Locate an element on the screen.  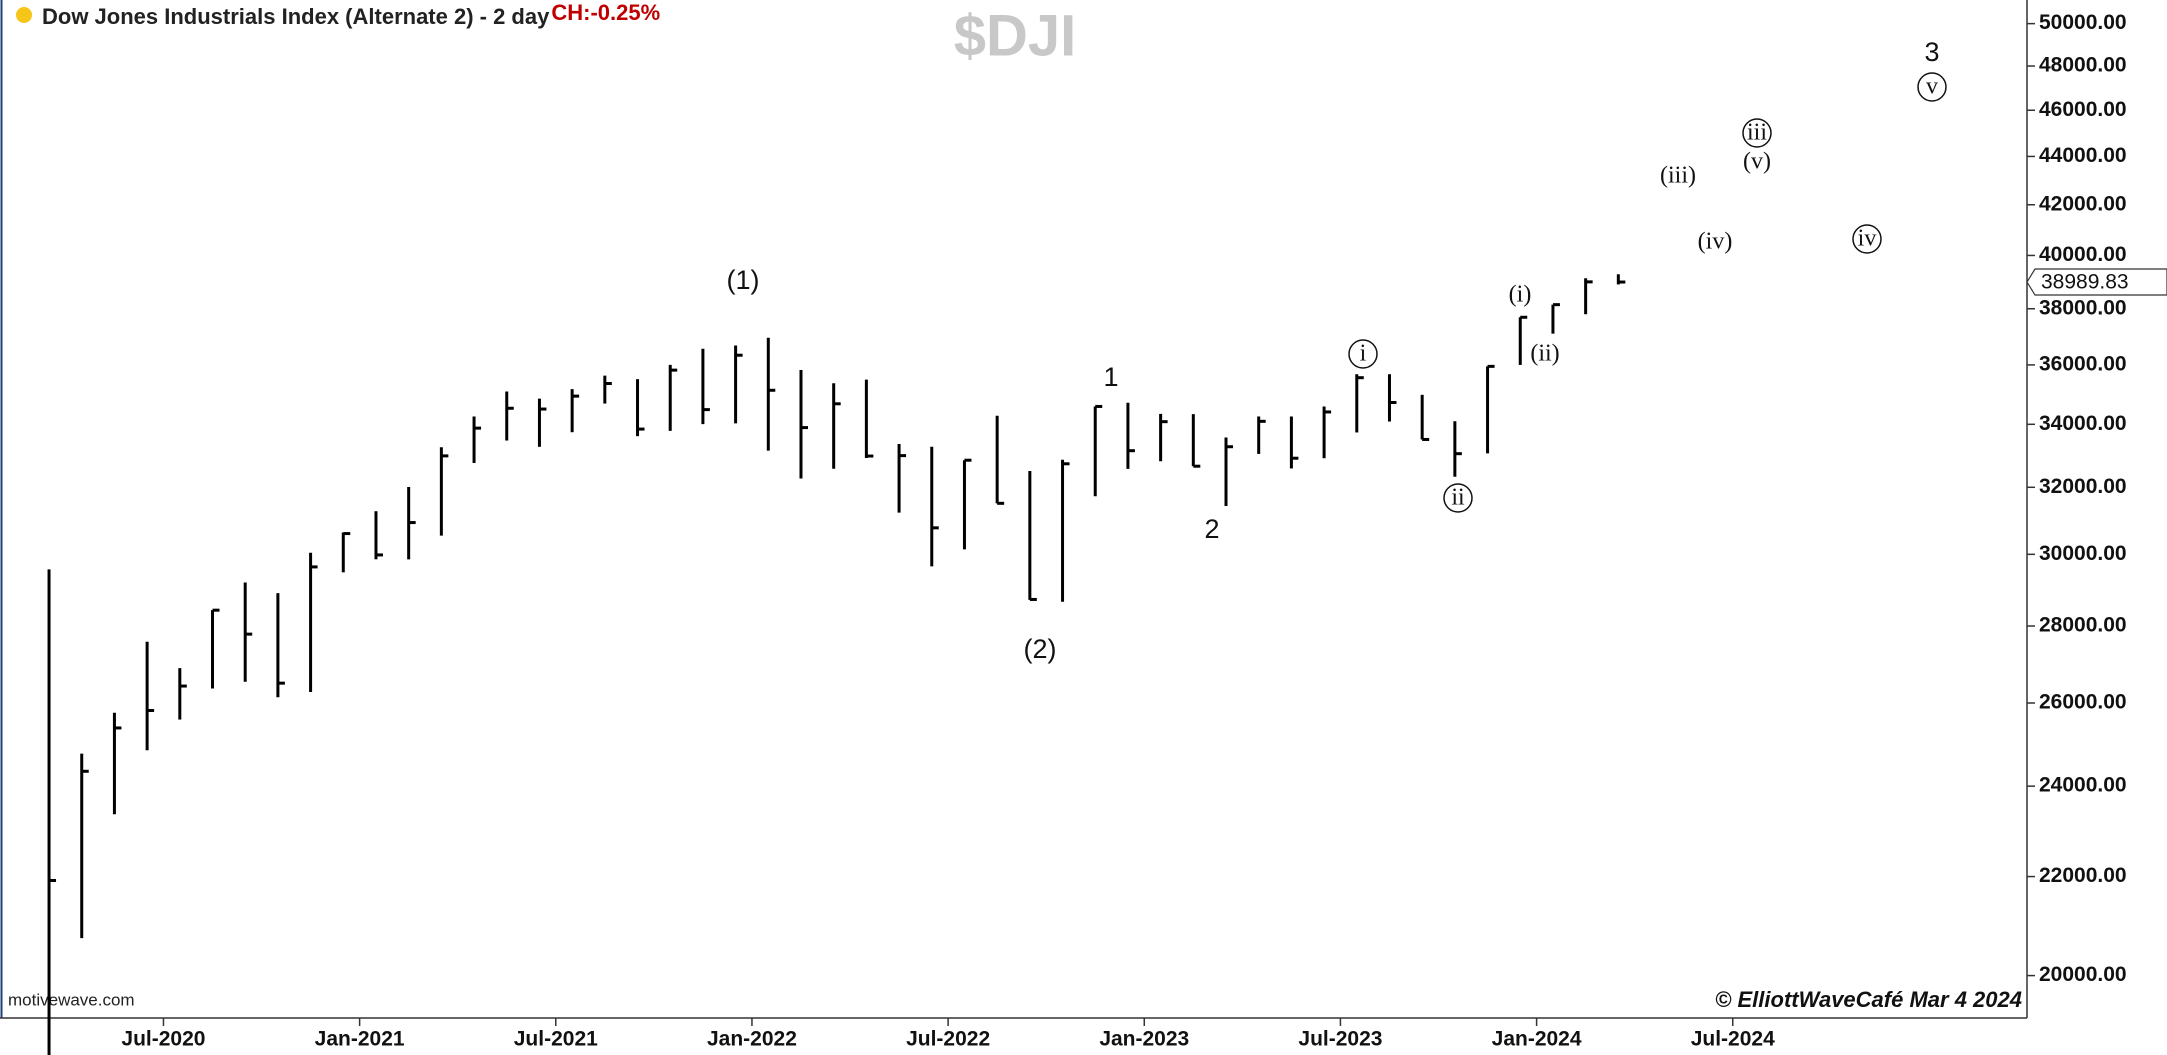
x-tick-label: Jan-2022 is located at coordinates (752, 1039).